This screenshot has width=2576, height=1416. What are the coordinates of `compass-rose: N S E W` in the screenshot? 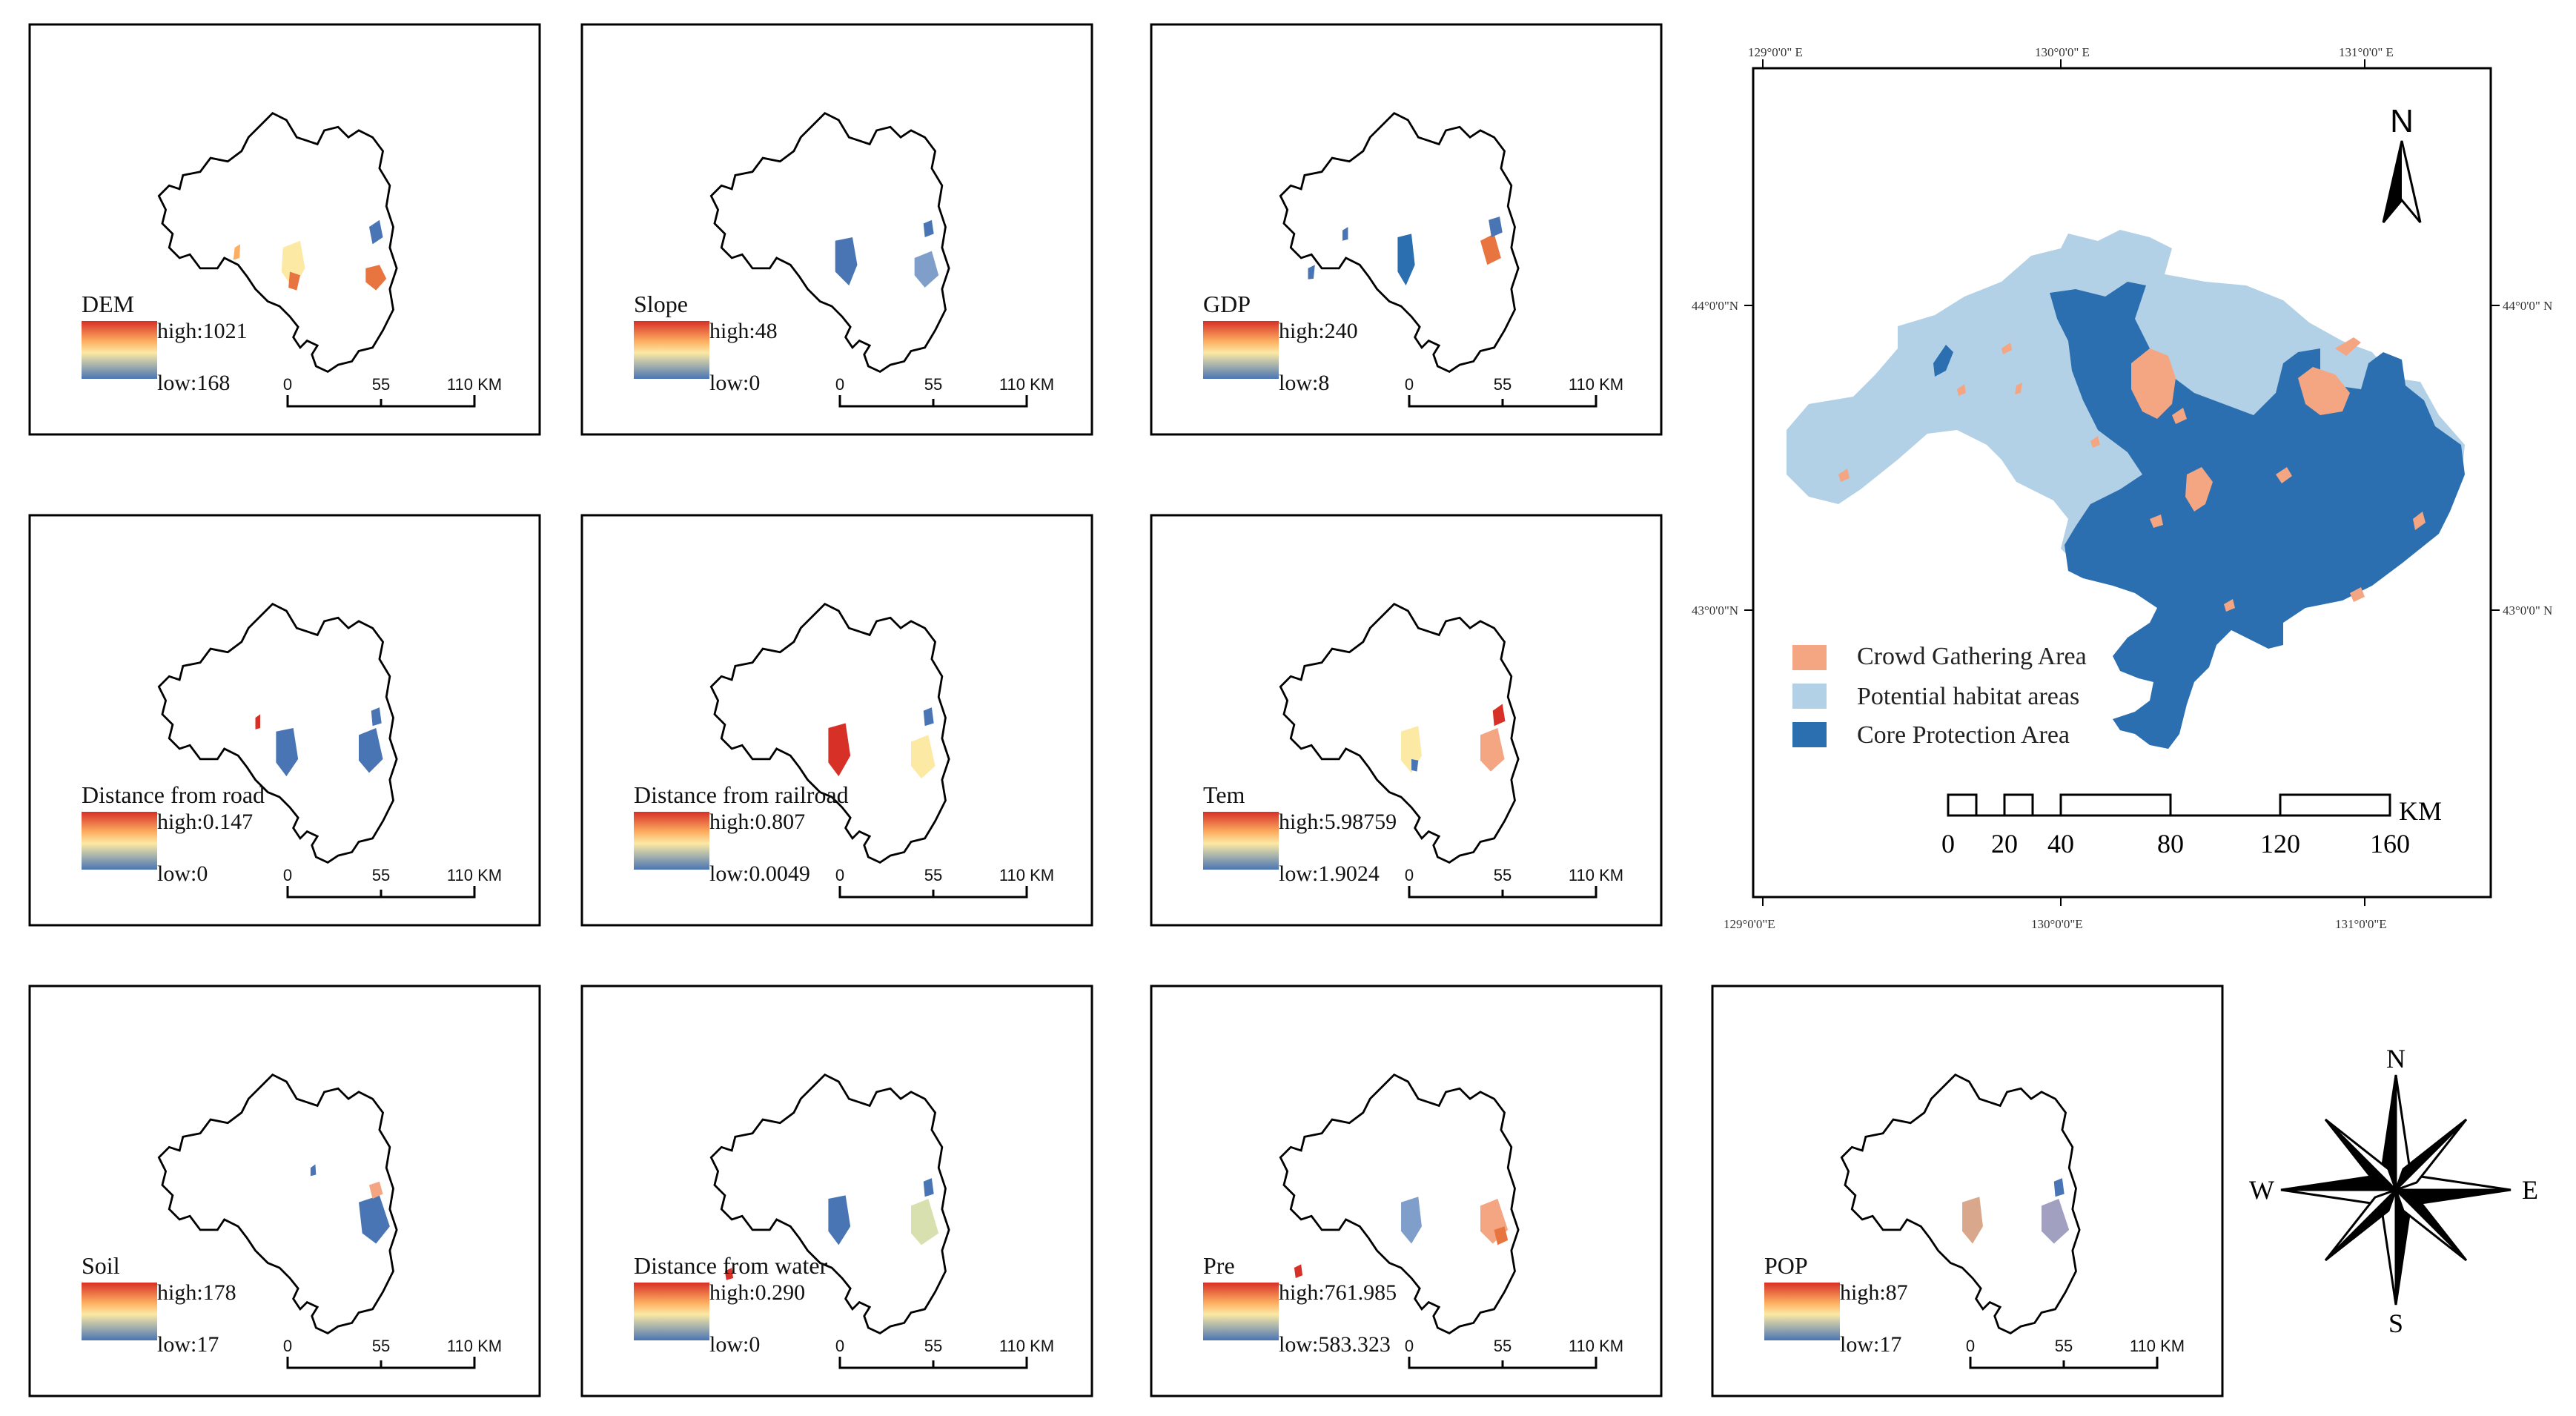 It's located at (2393, 1191).